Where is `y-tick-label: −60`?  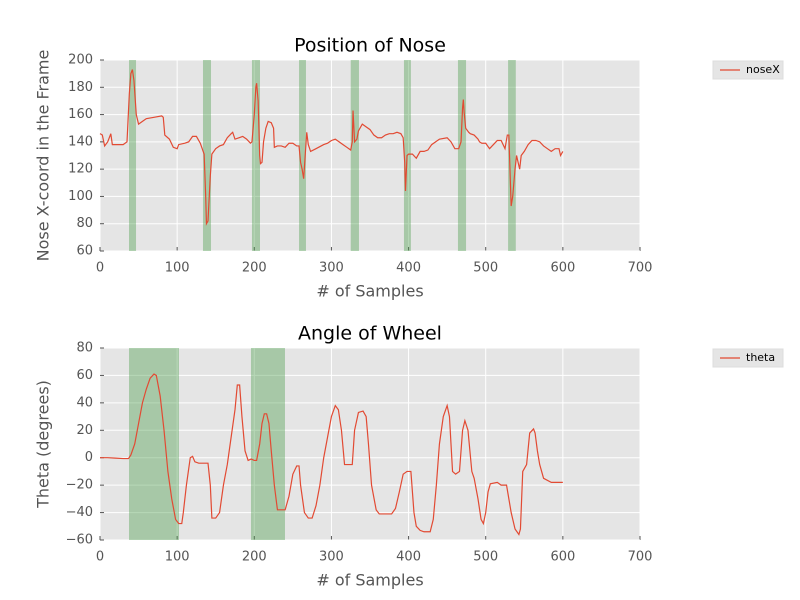 y-tick-label: −60 is located at coordinates (79, 540).